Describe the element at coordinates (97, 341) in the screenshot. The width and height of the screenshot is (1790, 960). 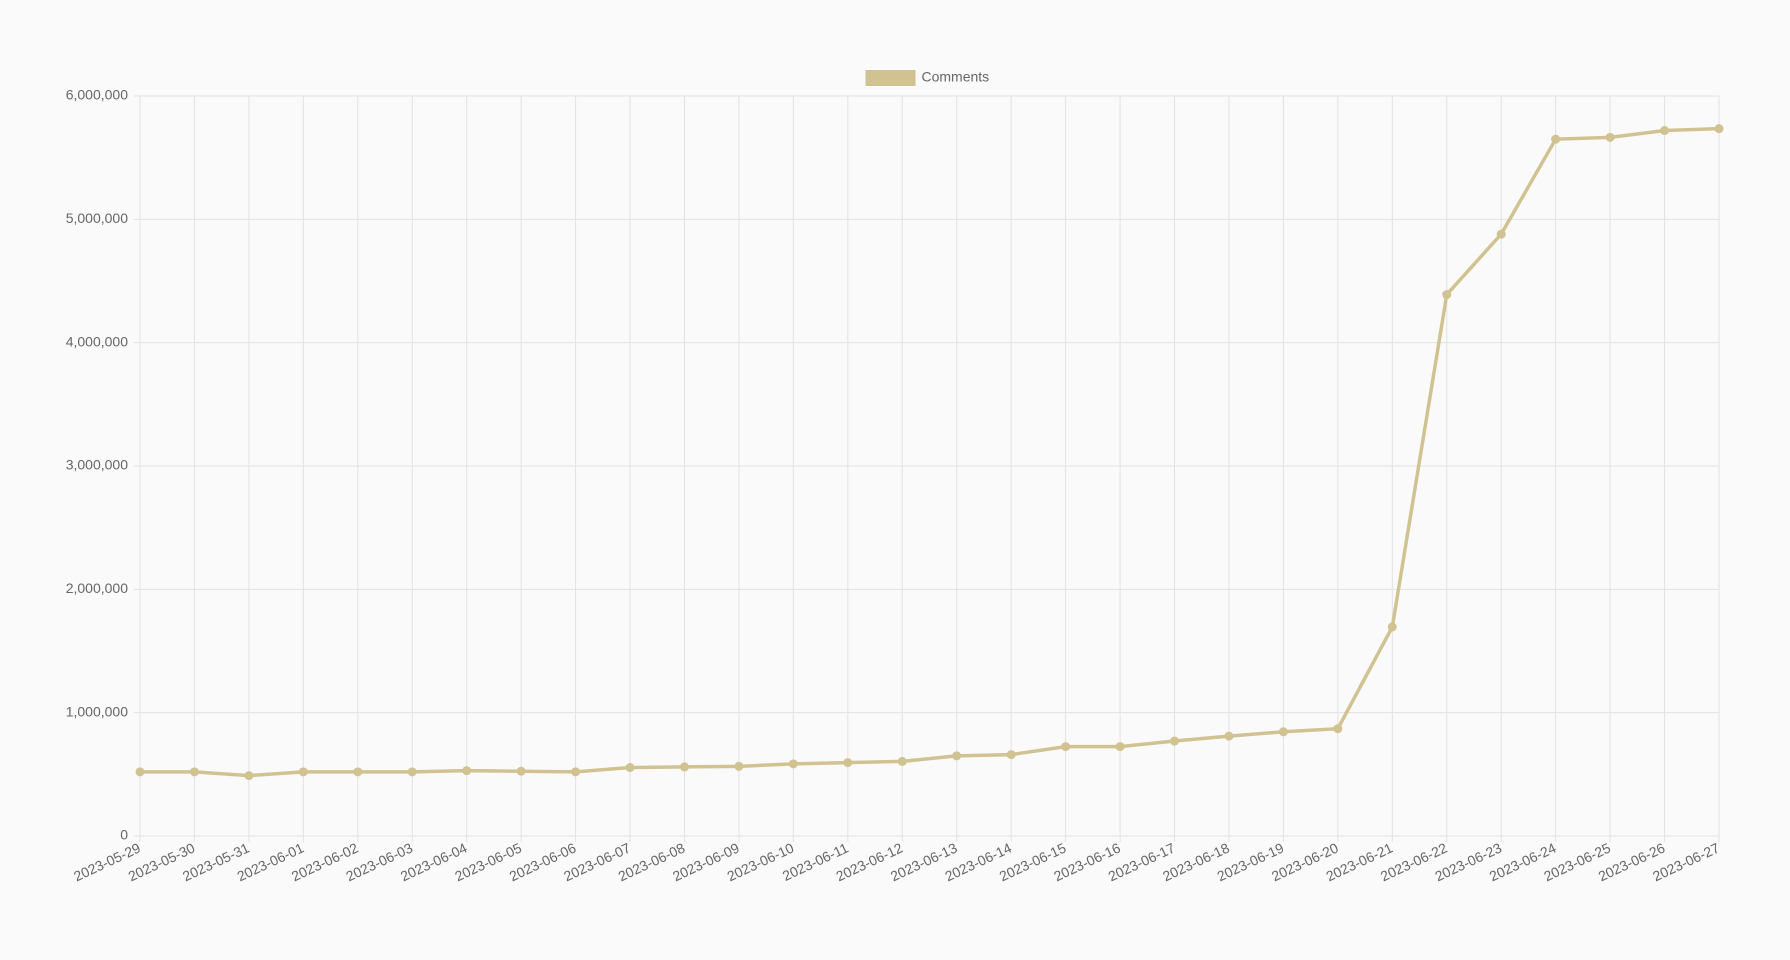
I see `y-tick-label: 4,000,000` at that location.